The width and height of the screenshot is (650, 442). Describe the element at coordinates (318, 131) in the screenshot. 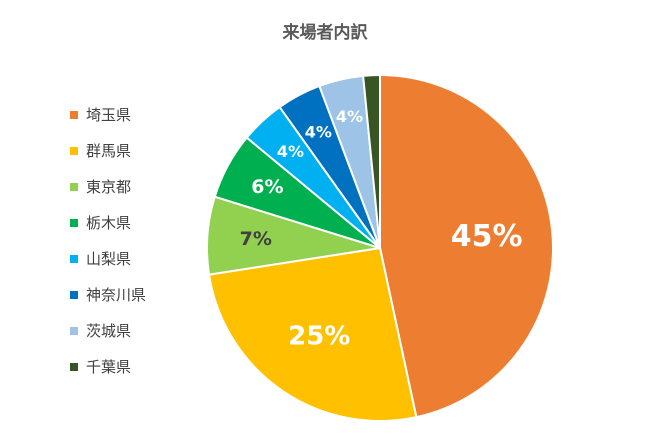

I see `data-label-6: 4%` at that location.